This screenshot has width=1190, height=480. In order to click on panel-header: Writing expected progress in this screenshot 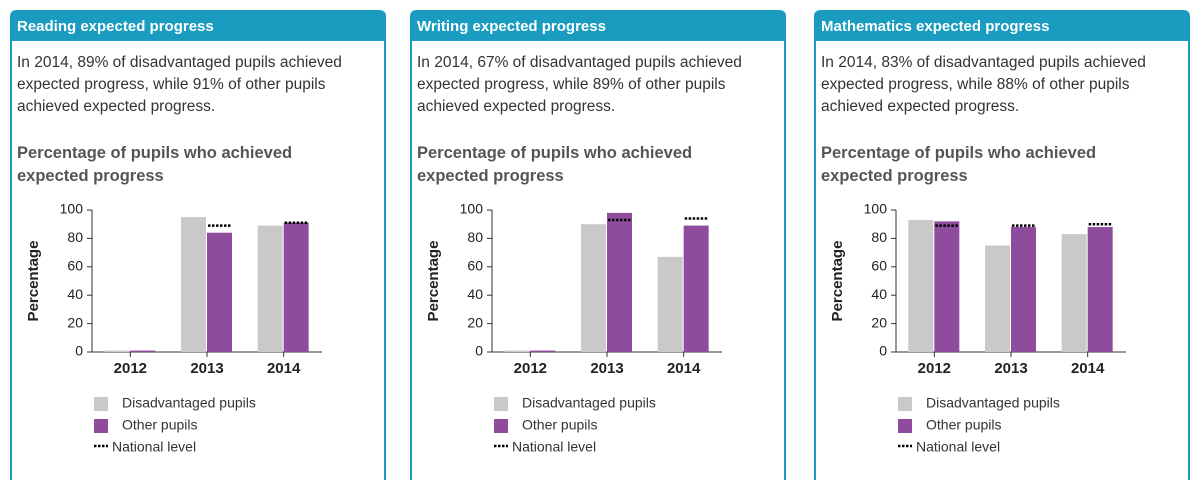, I will do `click(598, 26)`.